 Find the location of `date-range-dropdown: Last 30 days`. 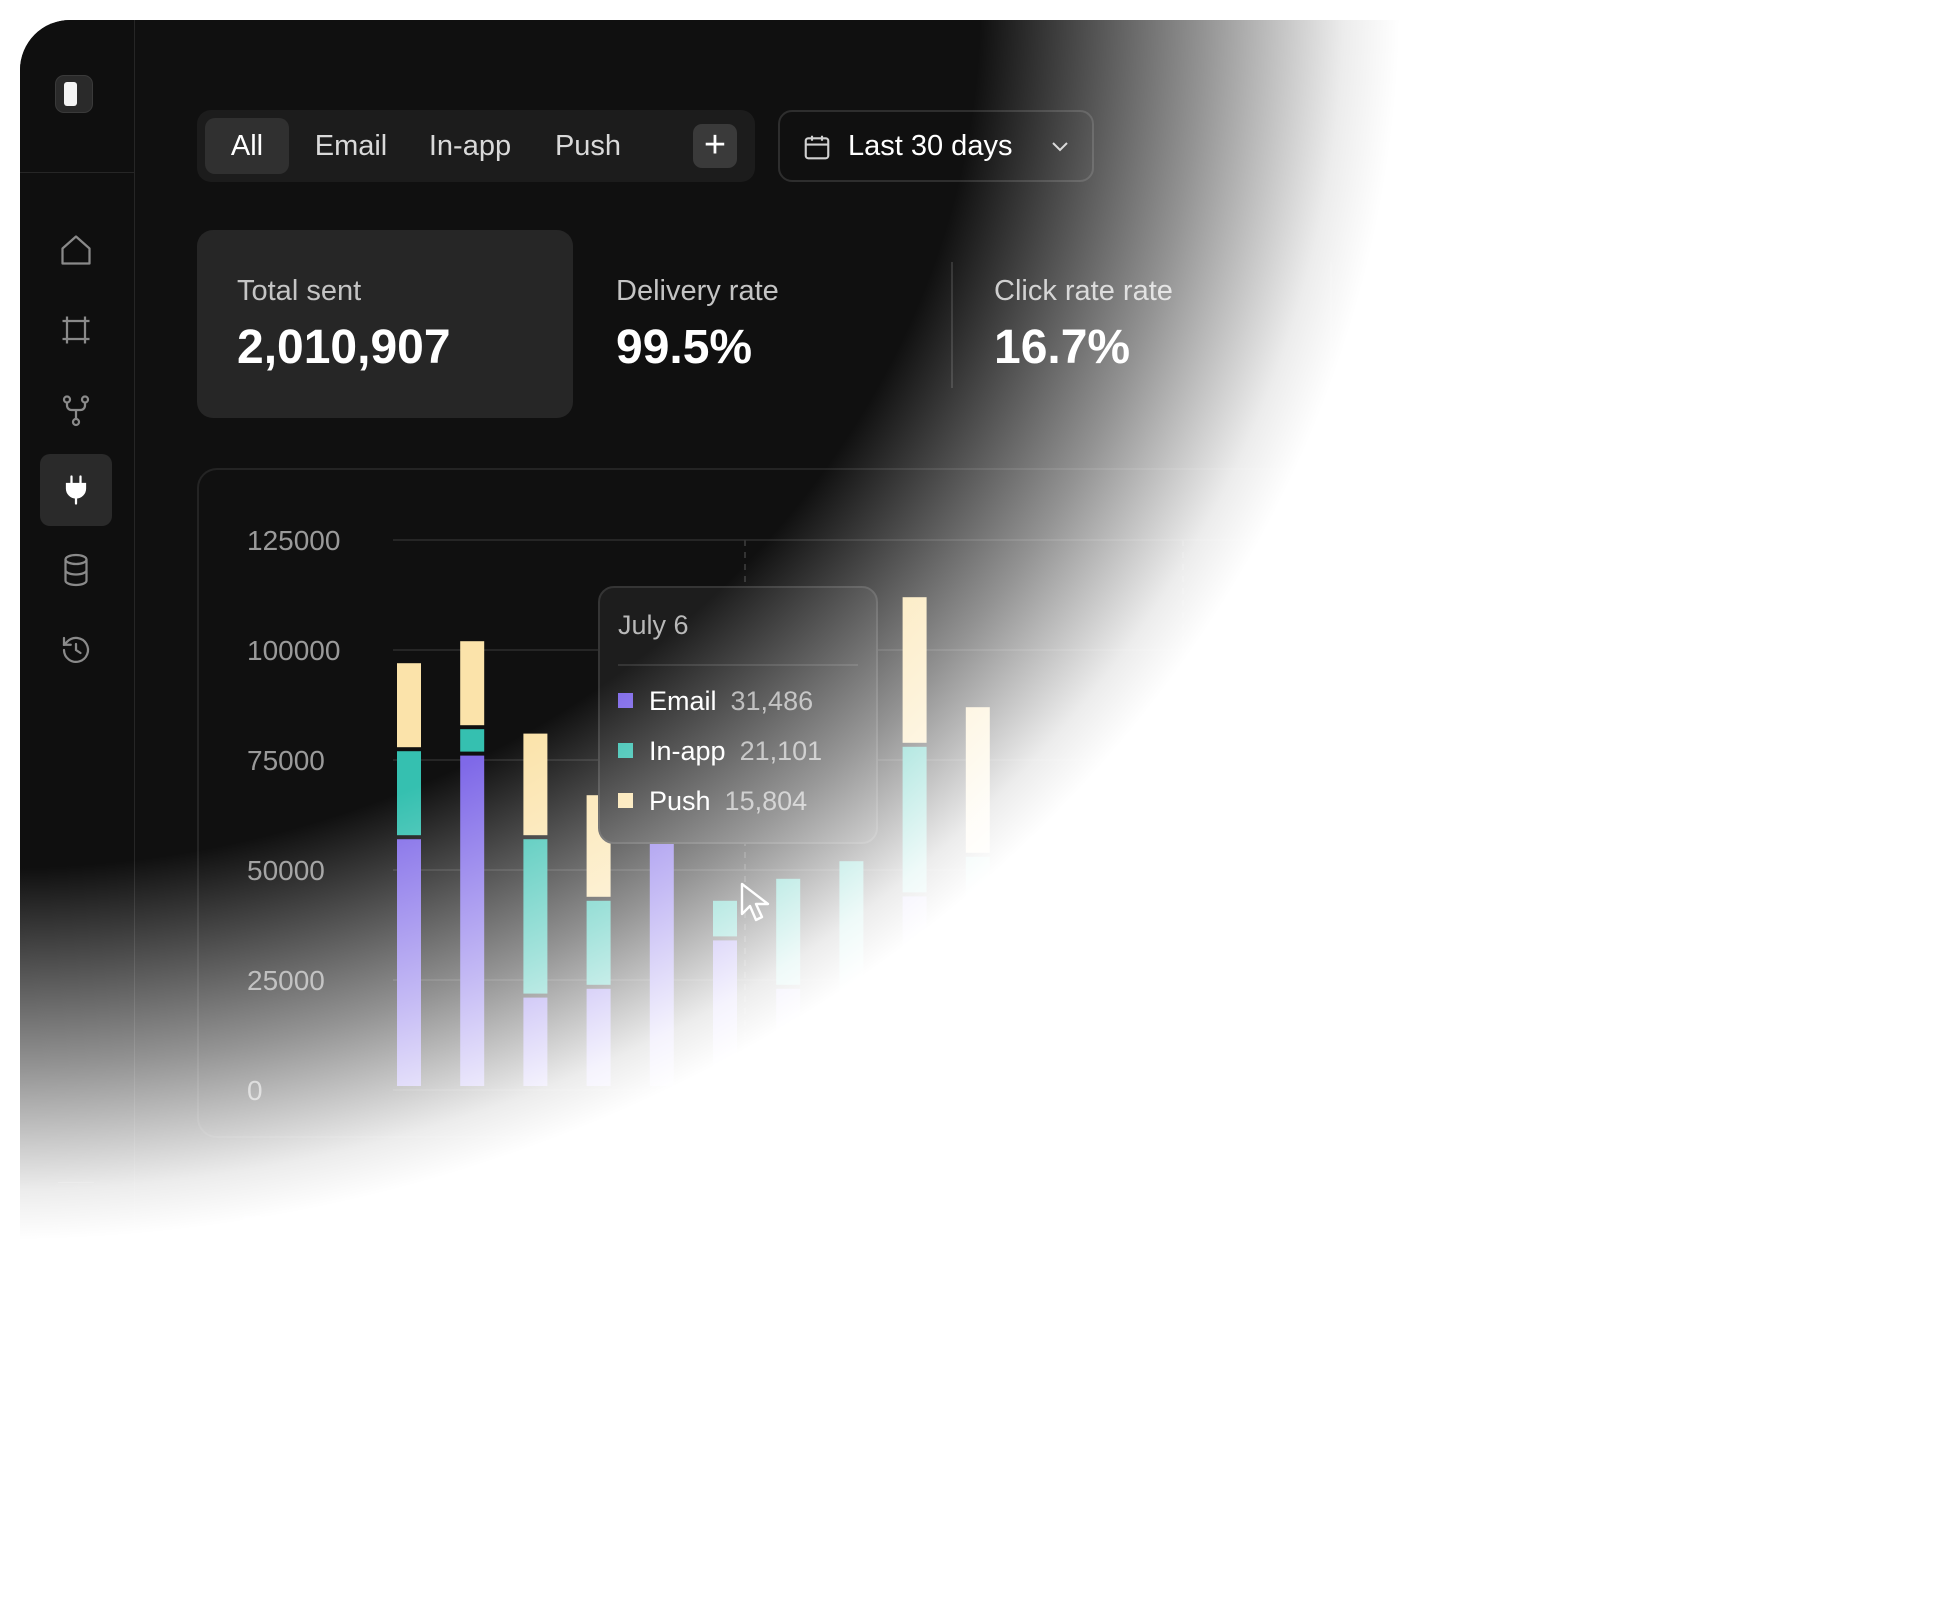

date-range-dropdown: Last 30 days is located at coordinates (936, 146).